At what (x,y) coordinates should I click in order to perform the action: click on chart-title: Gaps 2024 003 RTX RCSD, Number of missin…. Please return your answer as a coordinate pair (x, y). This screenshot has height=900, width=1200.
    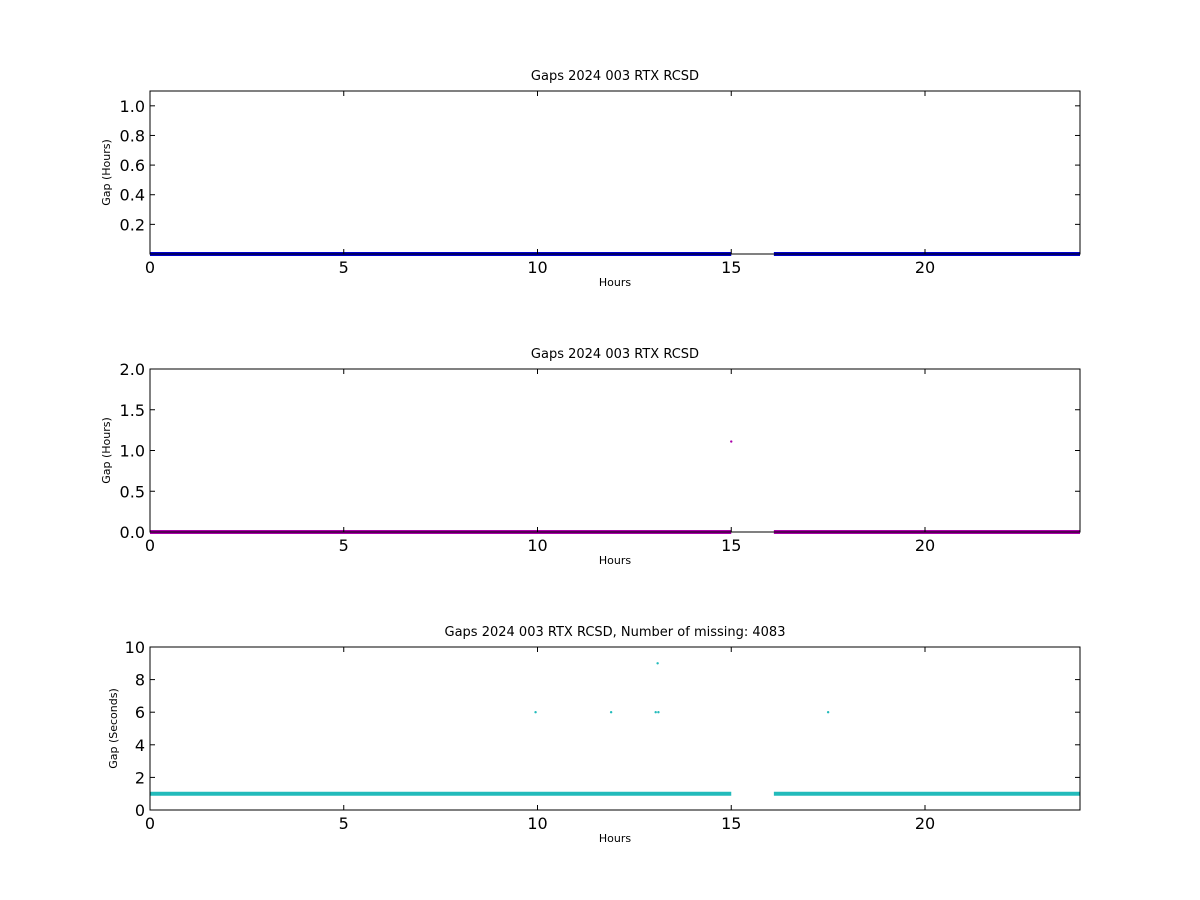
    Looking at the image, I should click on (615, 632).